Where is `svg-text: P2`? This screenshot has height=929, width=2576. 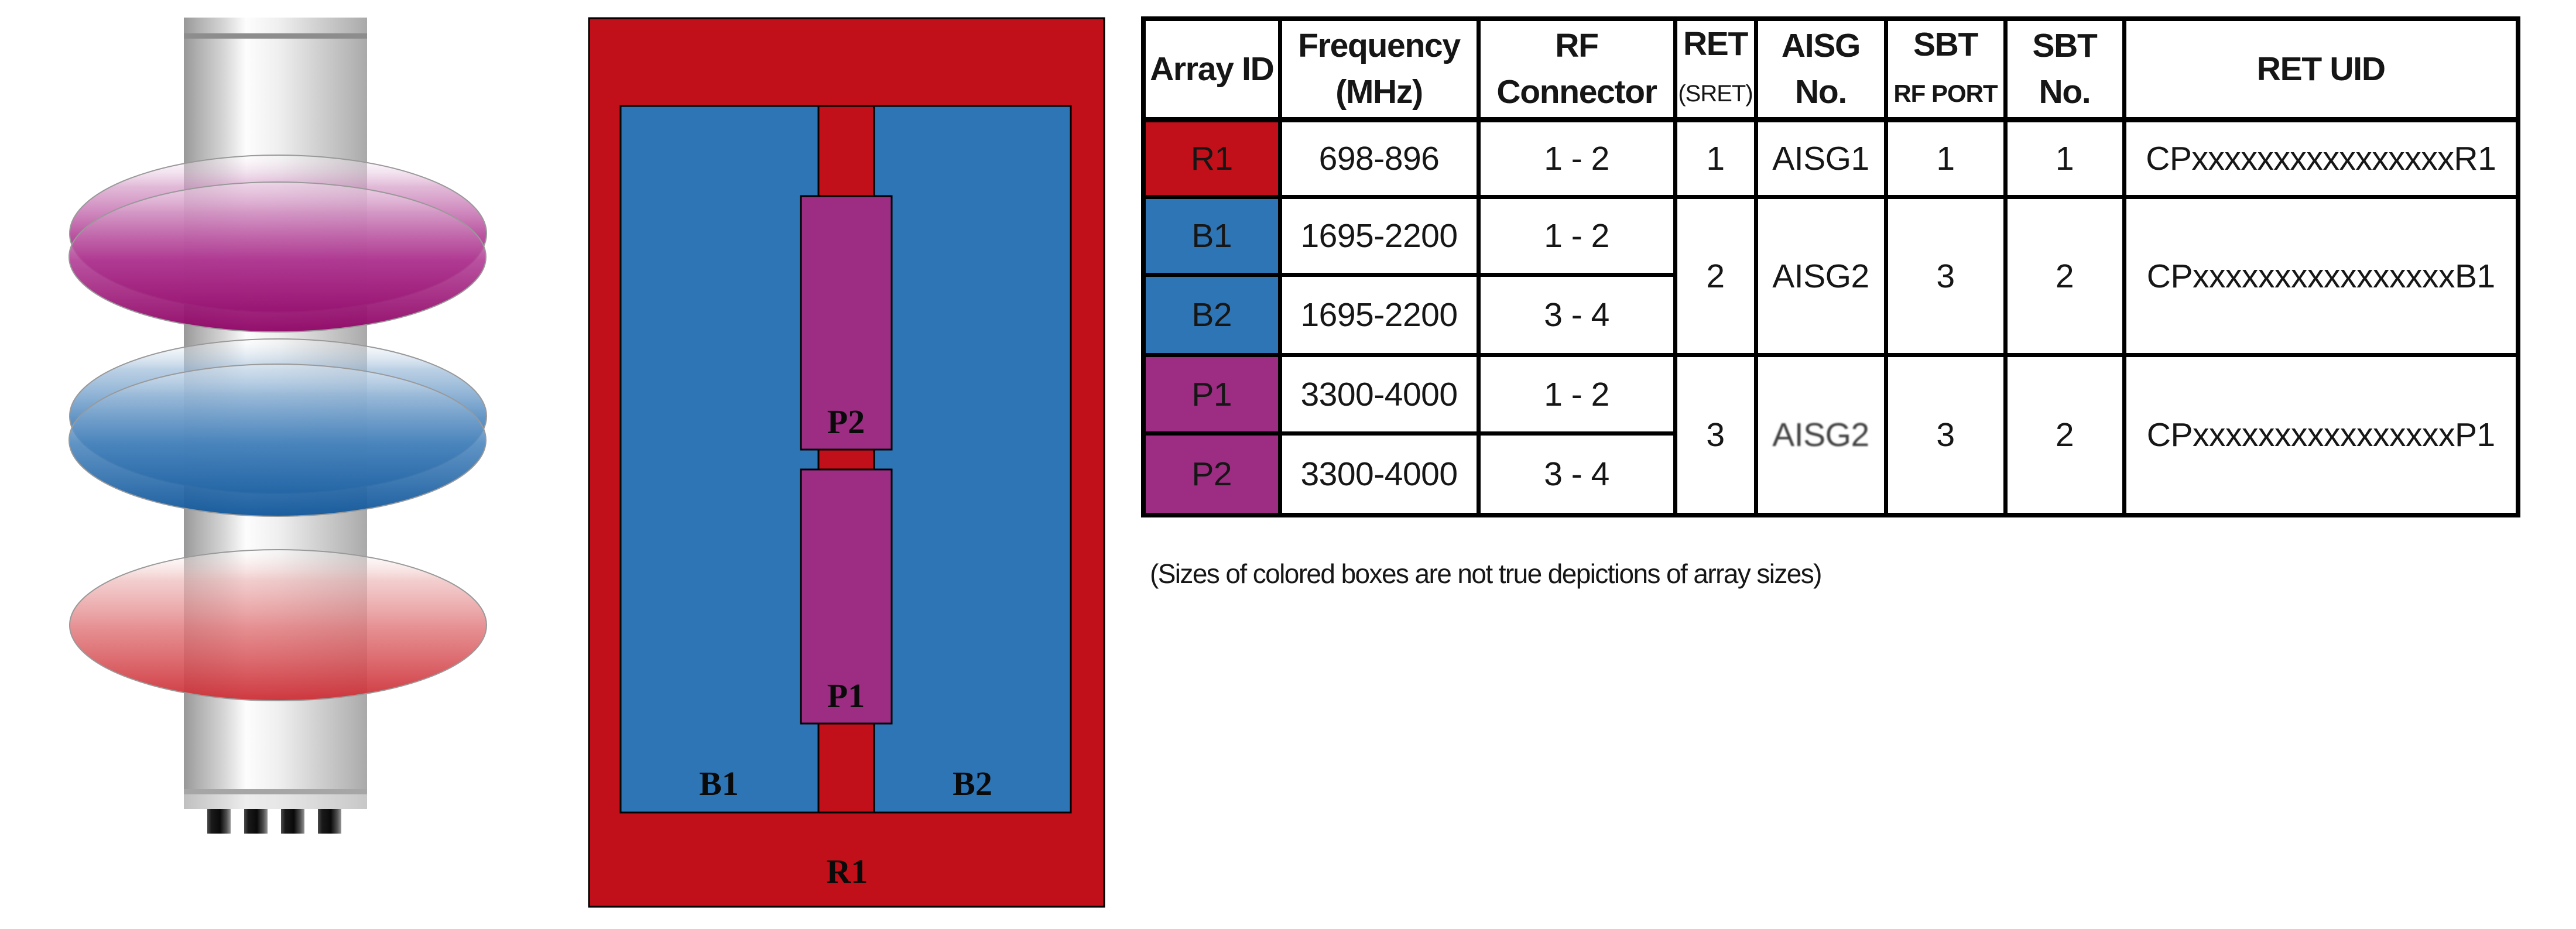
svg-text: P2 is located at coordinates (846, 422).